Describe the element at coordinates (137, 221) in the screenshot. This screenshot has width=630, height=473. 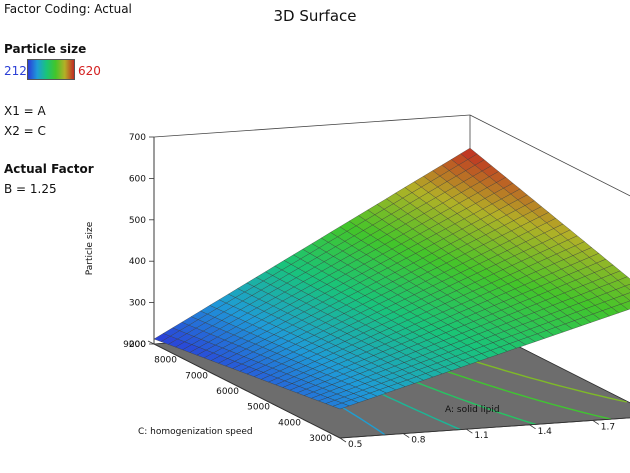
I see `z-tick-label: 500` at that location.